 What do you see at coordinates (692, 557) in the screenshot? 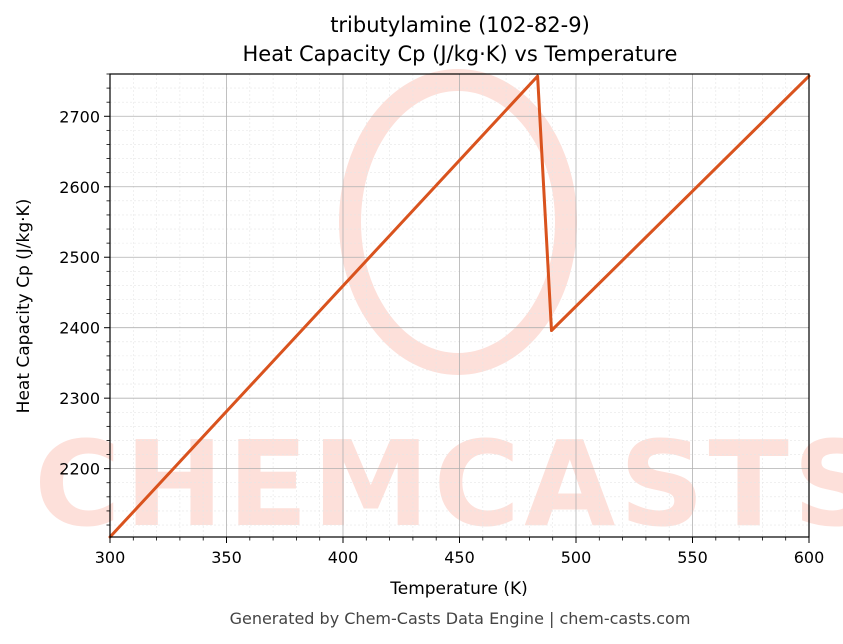
I see `x-tick-label: 550` at bounding box center [692, 557].